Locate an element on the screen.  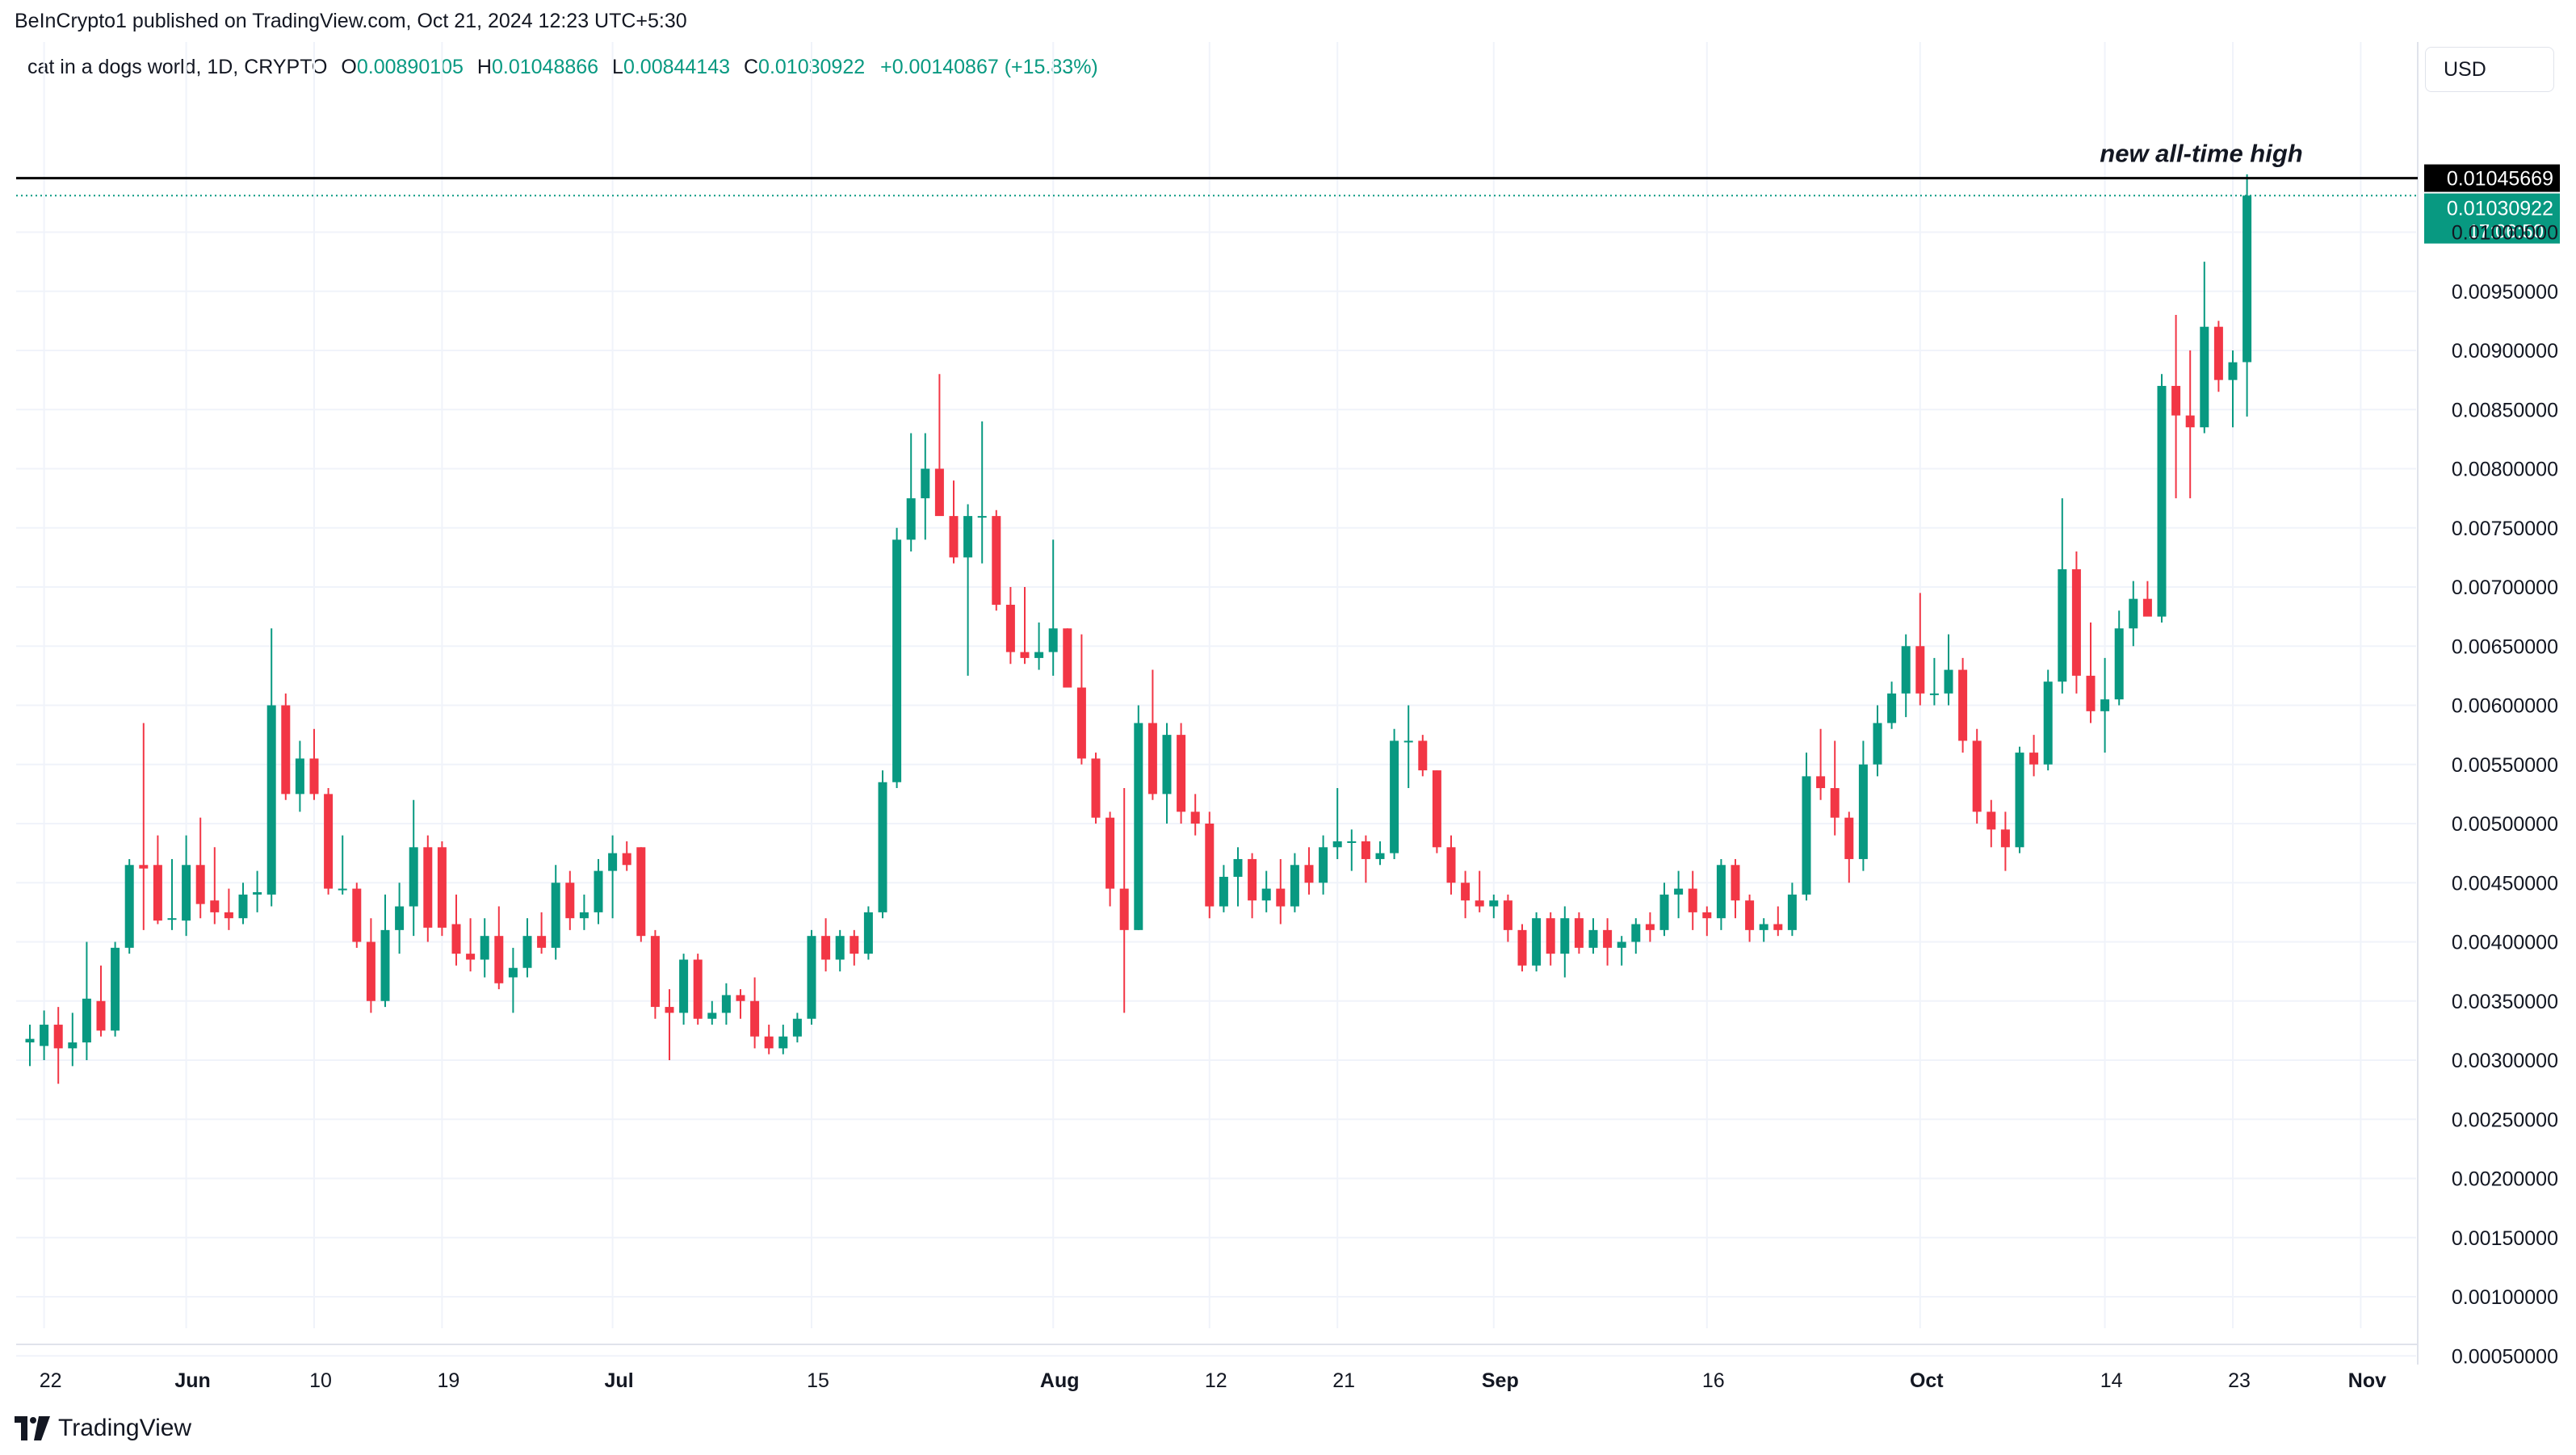
y-tick-label: 0.00650000 is located at coordinates (2505, 646).